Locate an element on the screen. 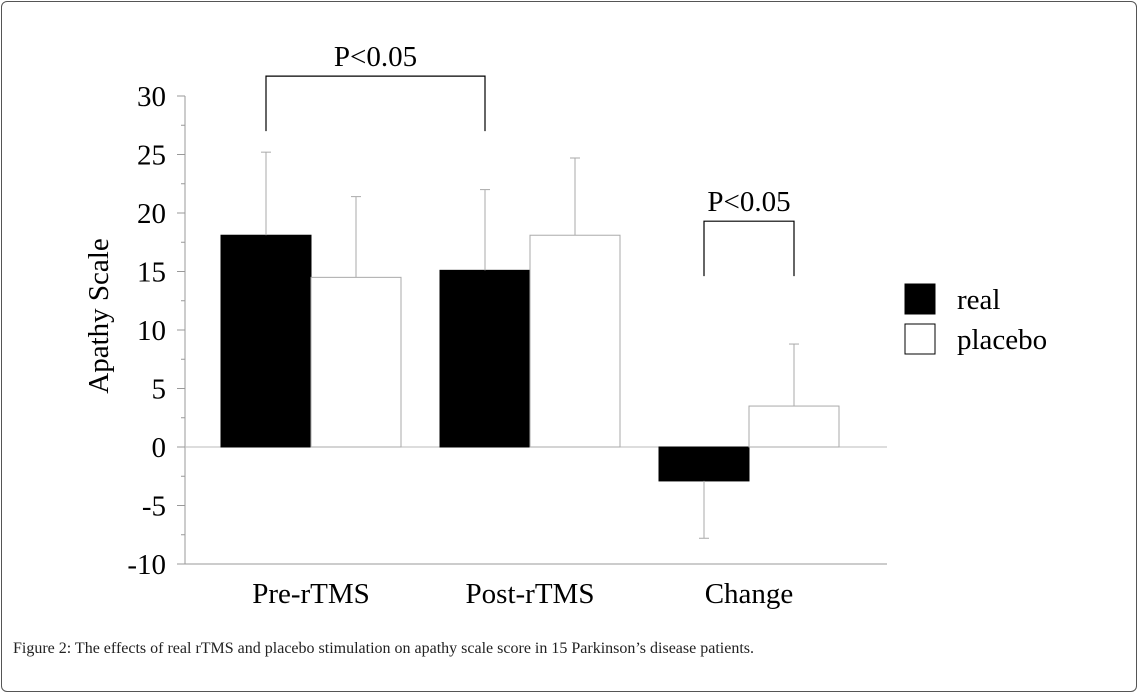 The height and width of the screenshot is (695, 1140). legend-label-placebo: placebo is located at coordinates (1002, 340).